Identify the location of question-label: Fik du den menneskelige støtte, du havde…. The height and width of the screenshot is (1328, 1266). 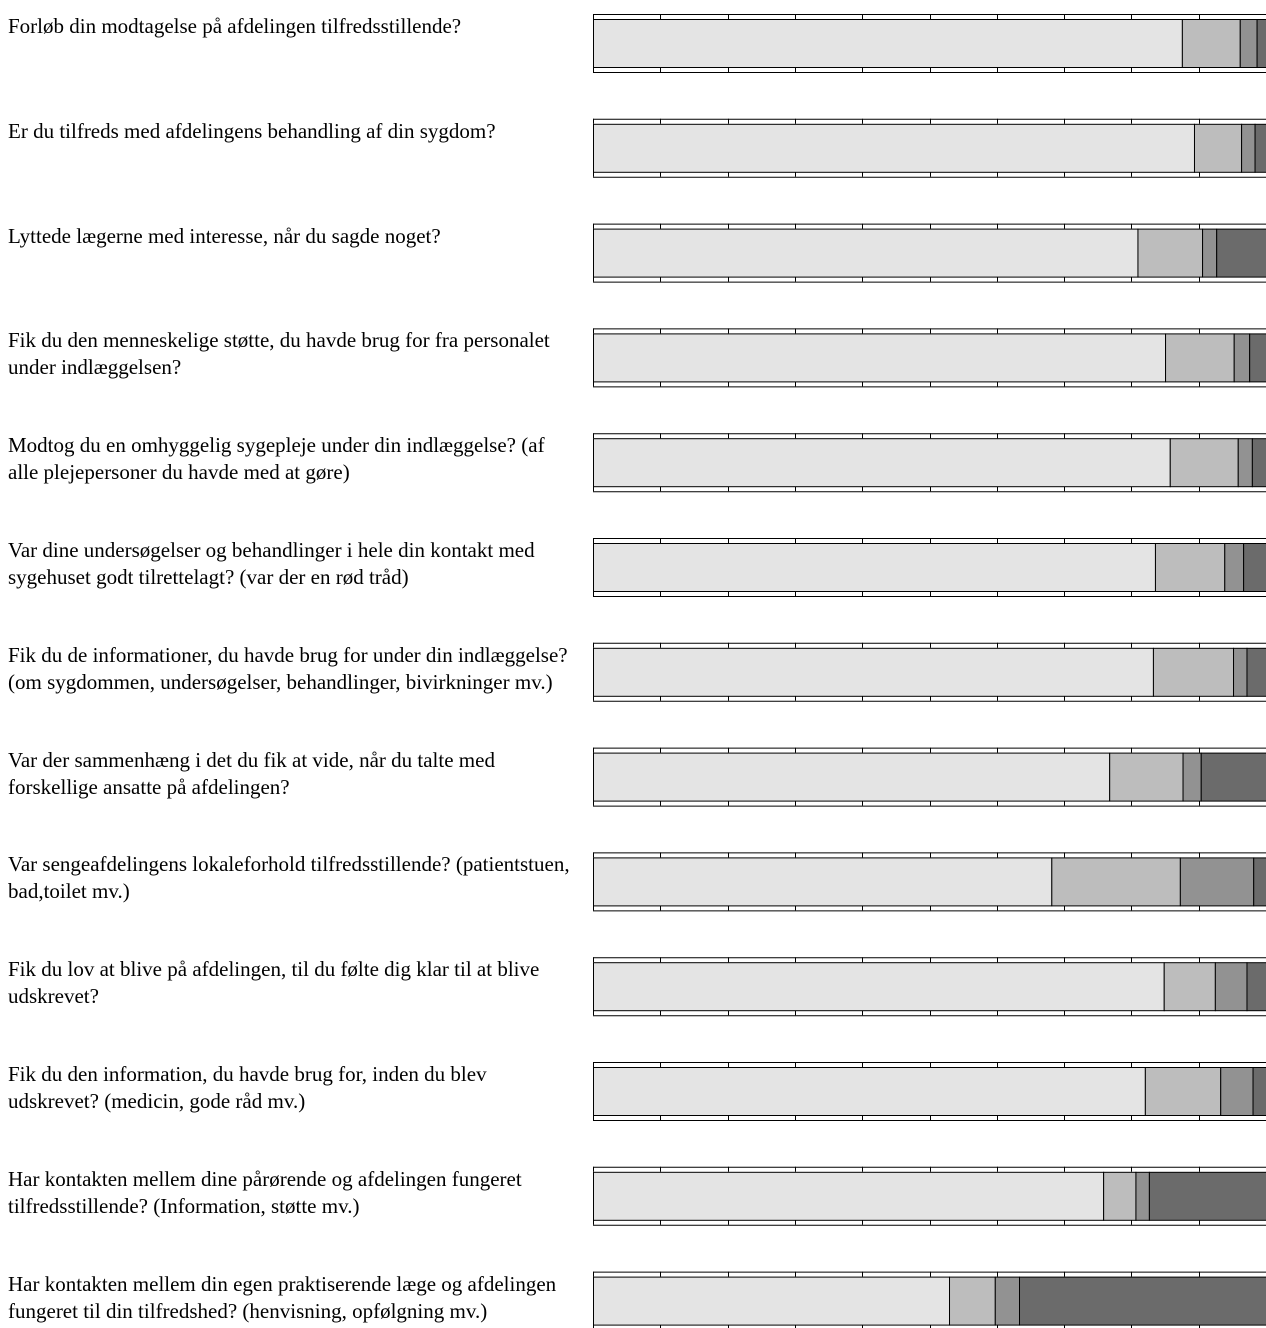
(279, 354).